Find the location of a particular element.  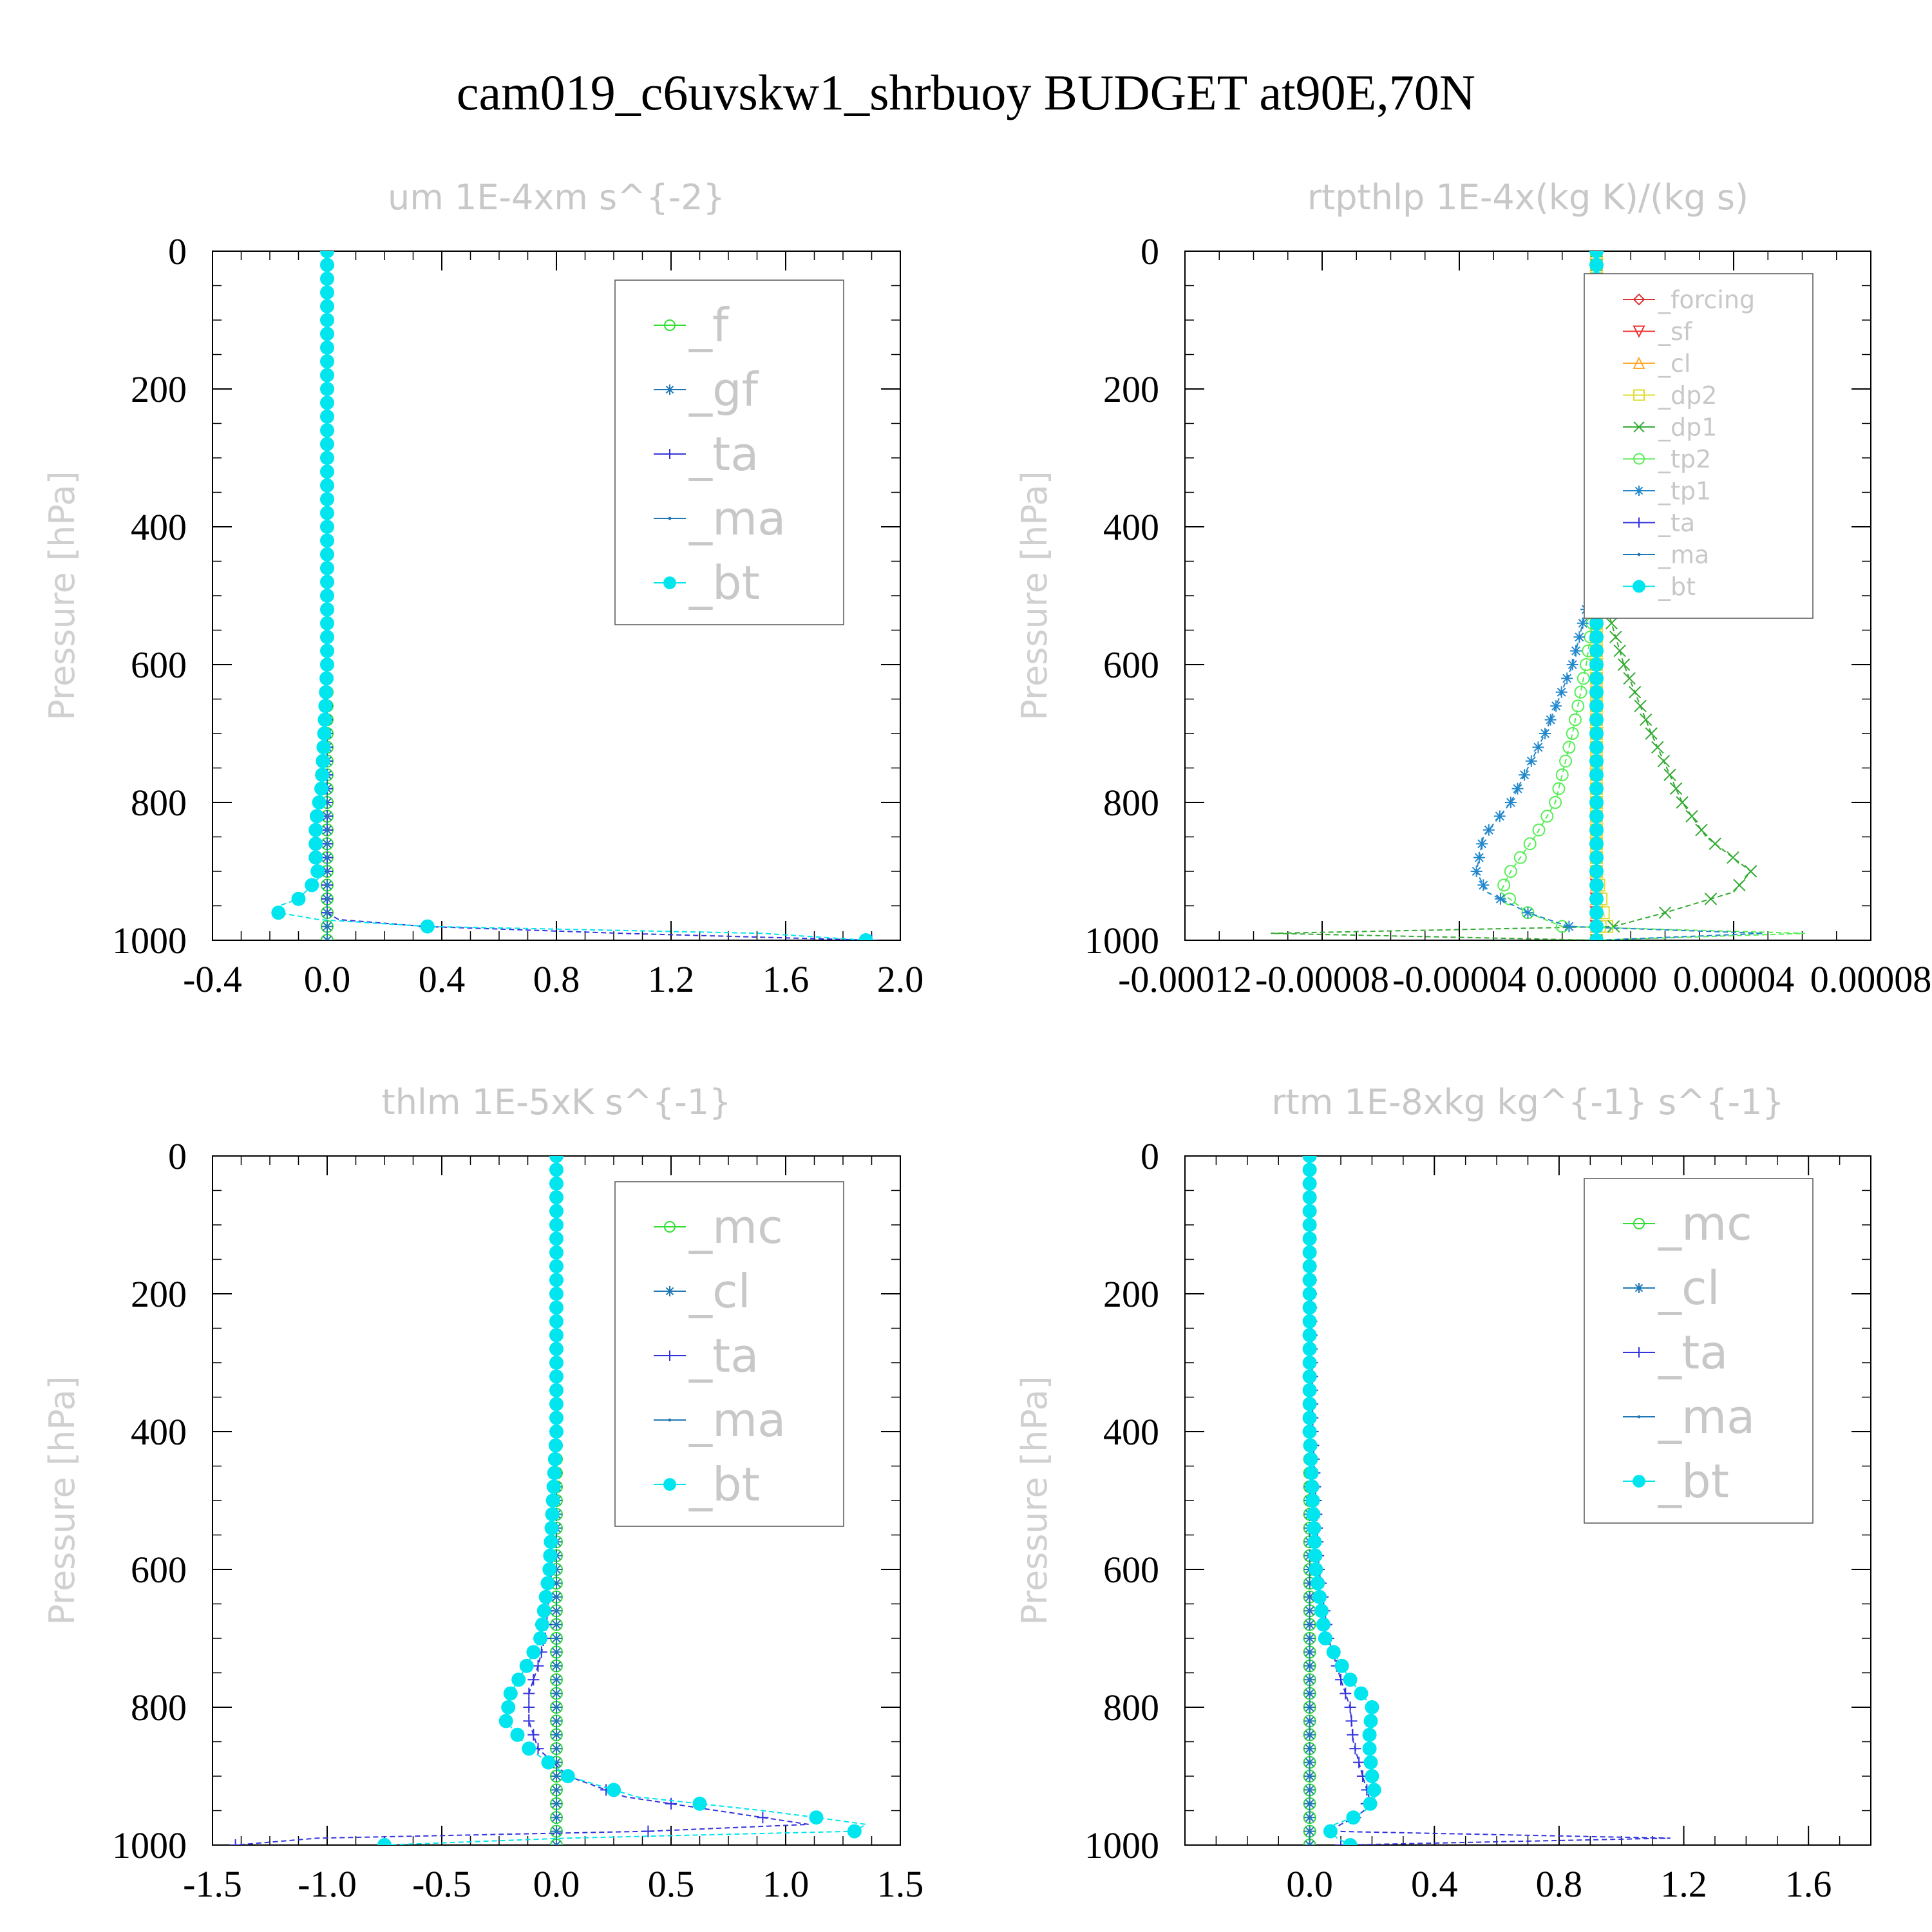

y-tick-label: 1000 is located at coordinates (149, 941).